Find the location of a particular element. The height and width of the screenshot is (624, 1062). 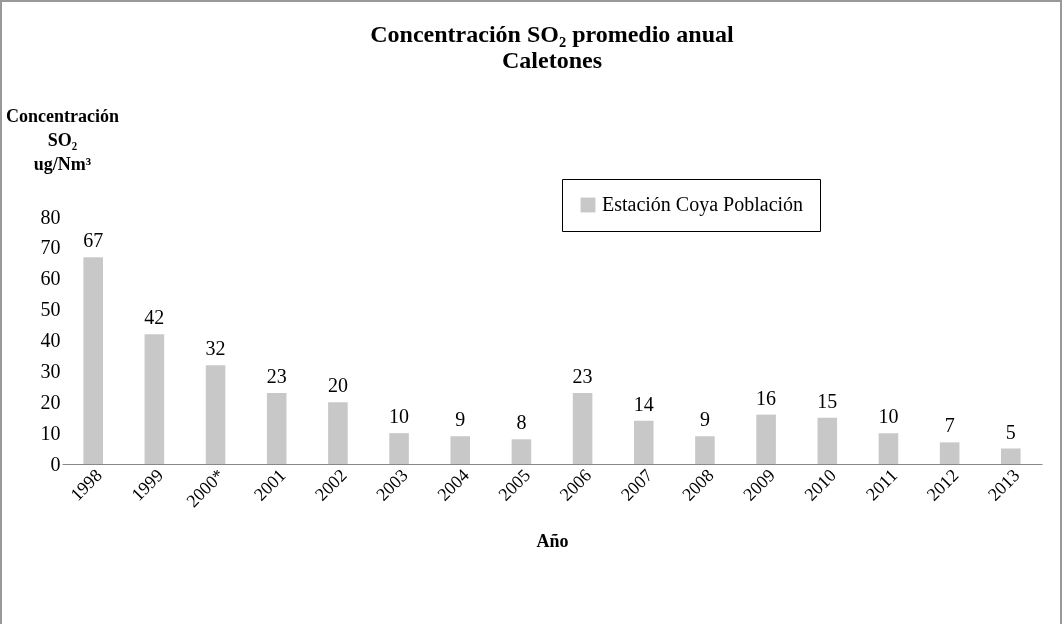

y-axis-title: Concentración SO₂ ug/Nm³ is located at coordinates (62, 139).